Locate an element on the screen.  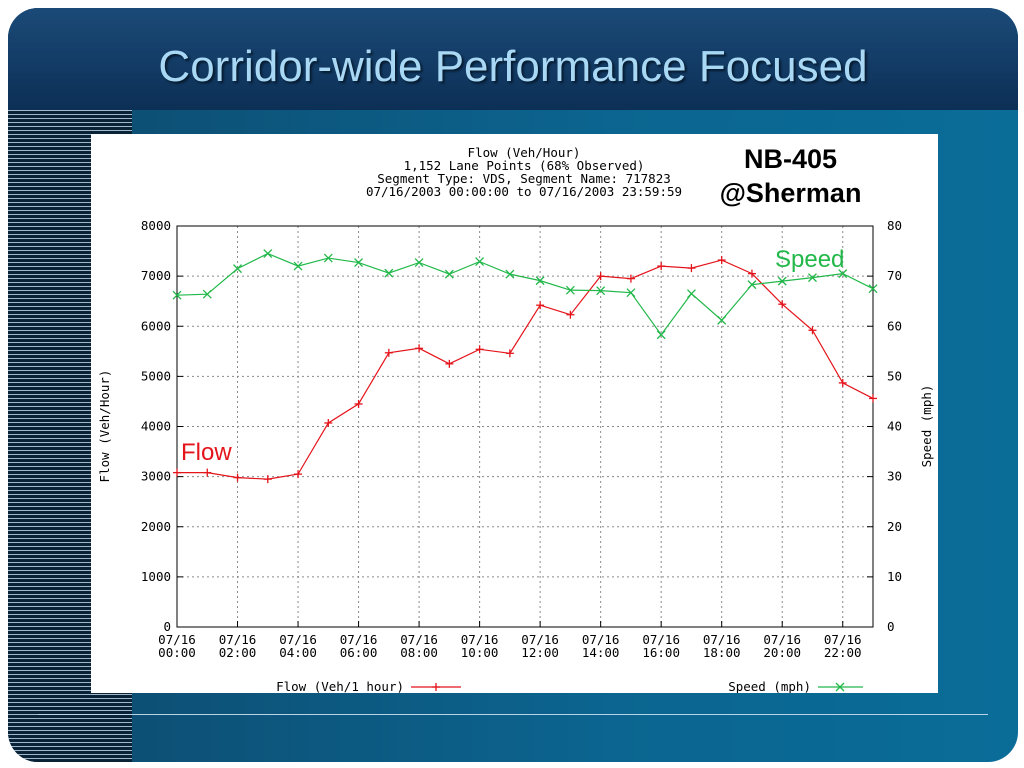
chart-header-line-3: Segment Type: VDS, Segment Name: 717823 is located at coordinates (524, 178).